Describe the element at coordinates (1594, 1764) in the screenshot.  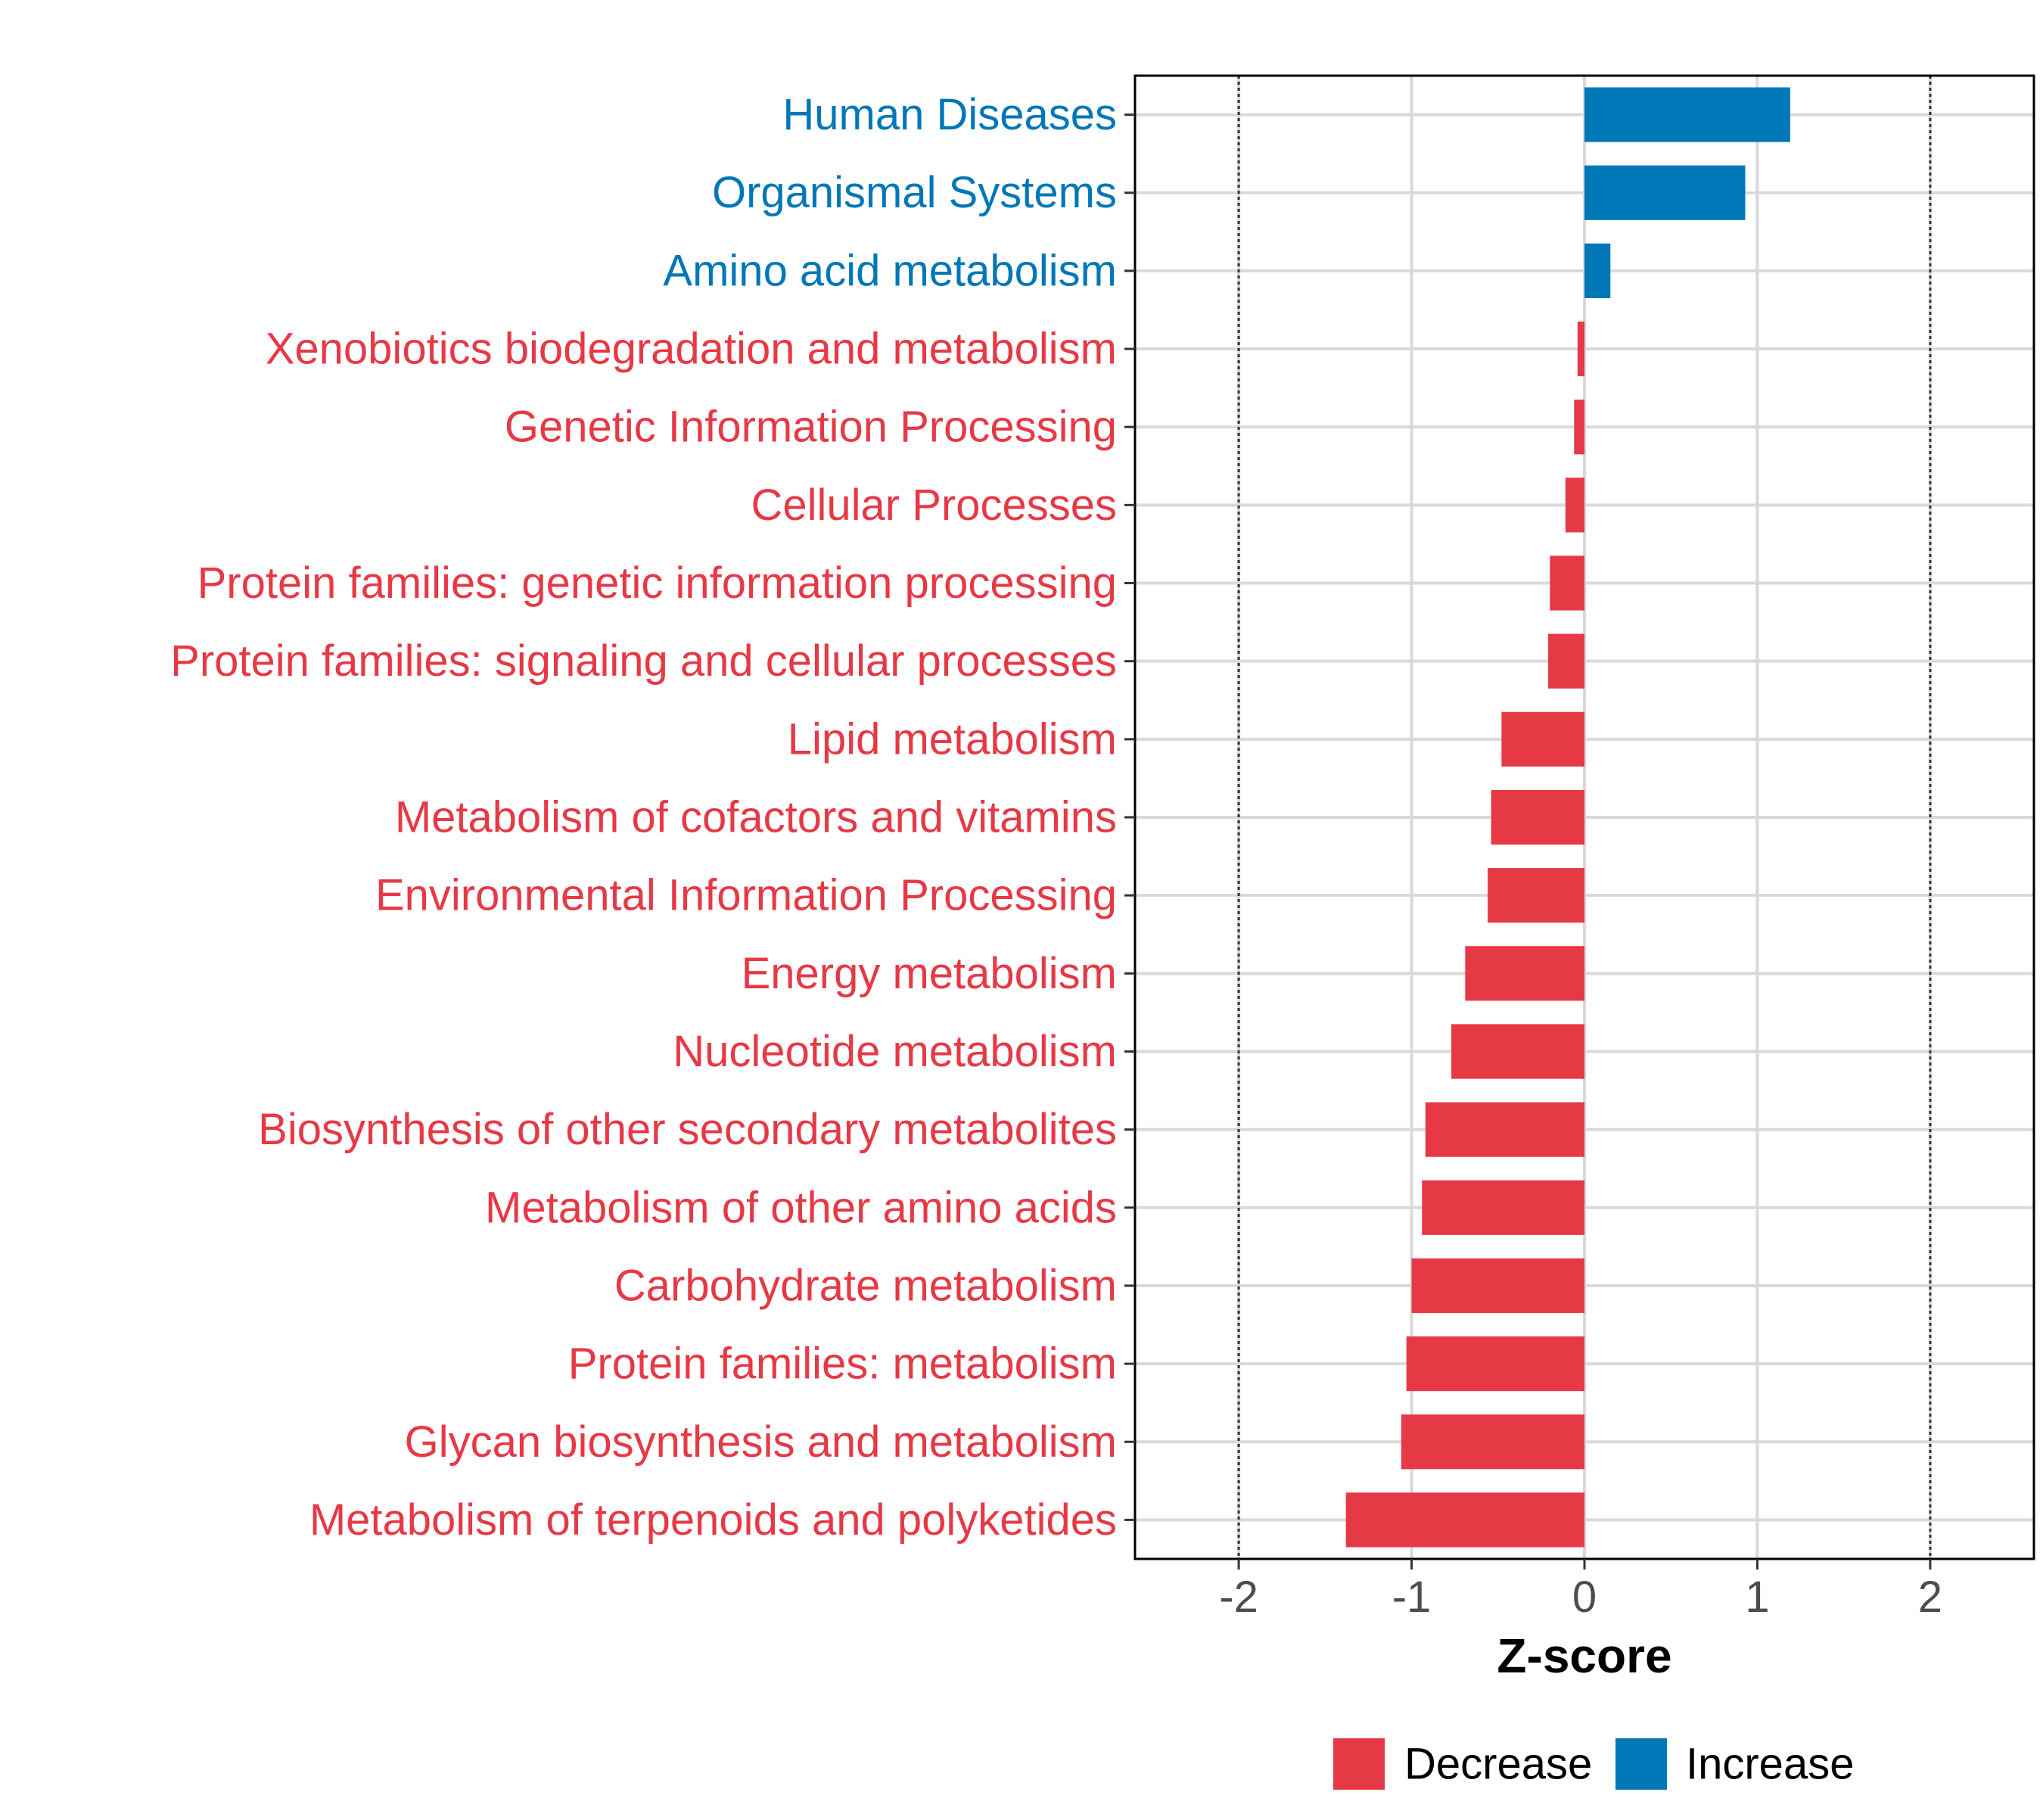
I see `legend: Decrease Increase` at that location.